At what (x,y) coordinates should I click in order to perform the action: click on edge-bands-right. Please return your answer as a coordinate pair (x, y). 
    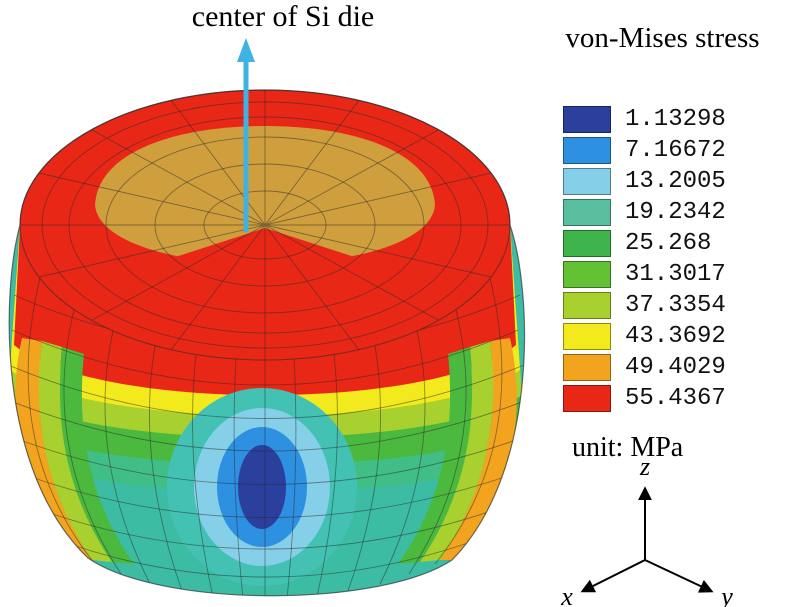
    Looking at the image, I should click on (457, 451).